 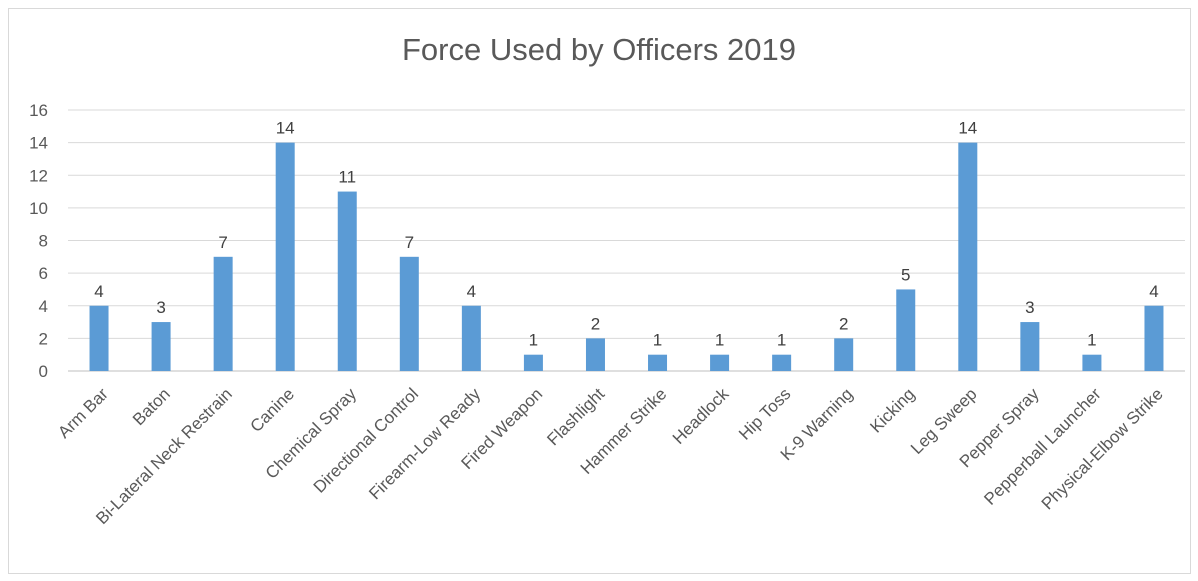 I want to click on y-tick-label: 12, so click(x=38, y=175).